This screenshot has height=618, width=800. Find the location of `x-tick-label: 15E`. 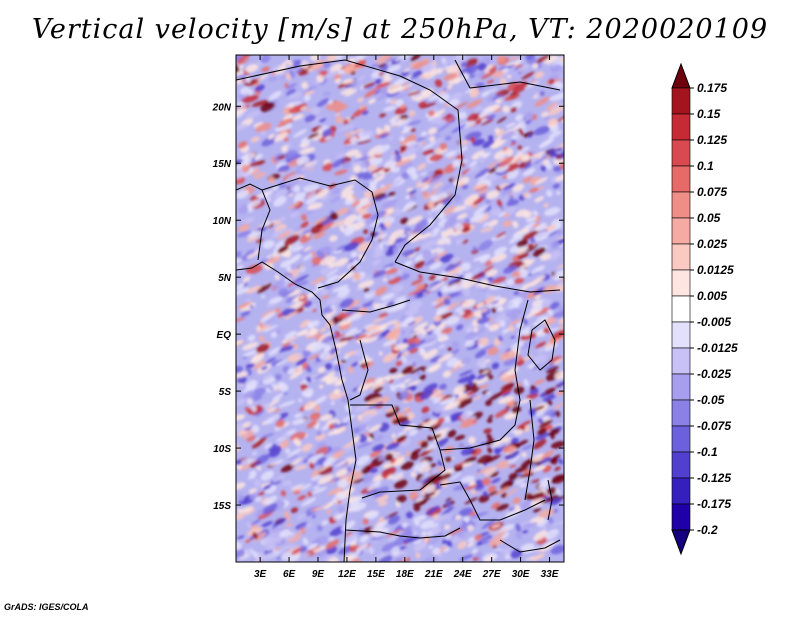

x-tick-label: 15E is located at coordinates (376, 574).